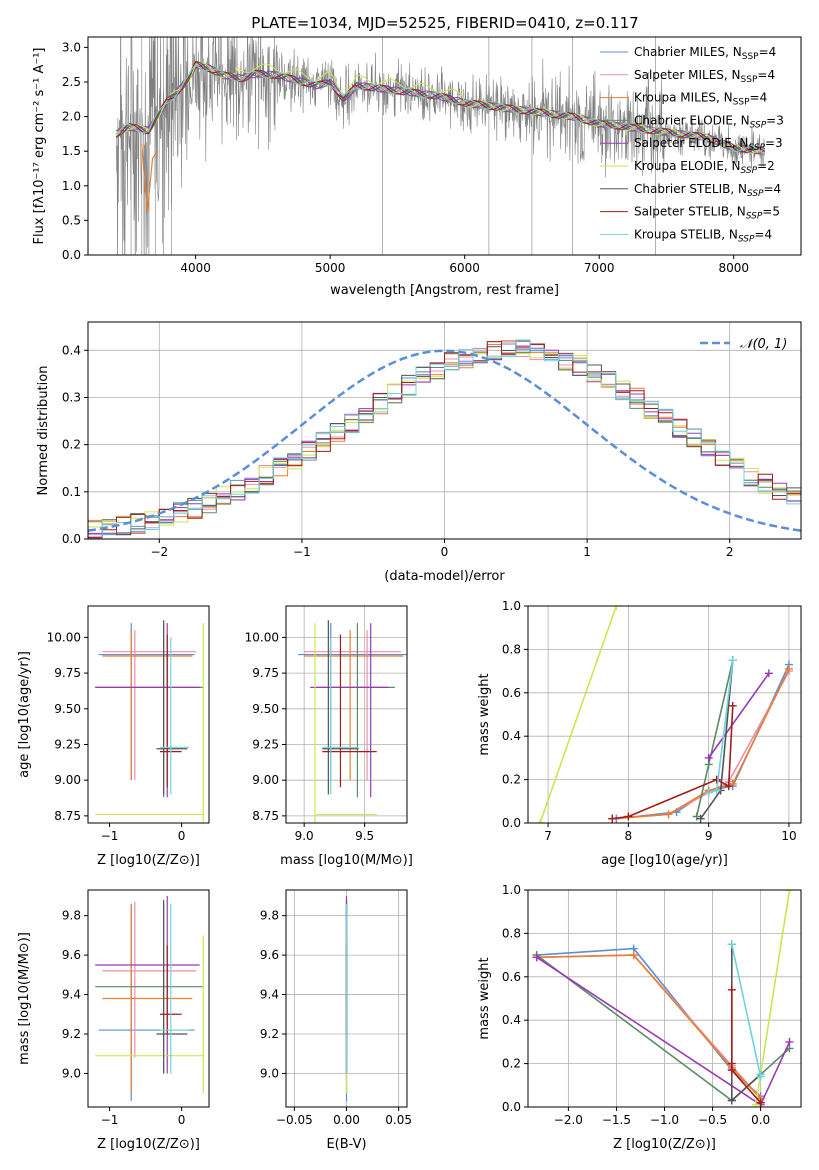 This screenshot has height=1170, width=819. Describe the element at coordinates (511, 649) in the screenshot. I see `y-tick-label: 0.8` at that location.